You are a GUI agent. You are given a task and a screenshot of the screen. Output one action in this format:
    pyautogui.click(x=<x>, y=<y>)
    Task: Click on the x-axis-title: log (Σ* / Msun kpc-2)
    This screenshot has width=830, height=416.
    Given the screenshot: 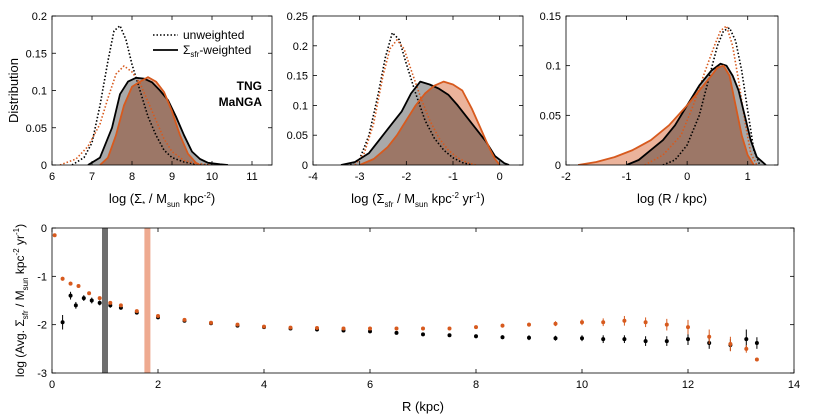 What is the action you would take?
    pyautogui.click(x=162, y=200)
    